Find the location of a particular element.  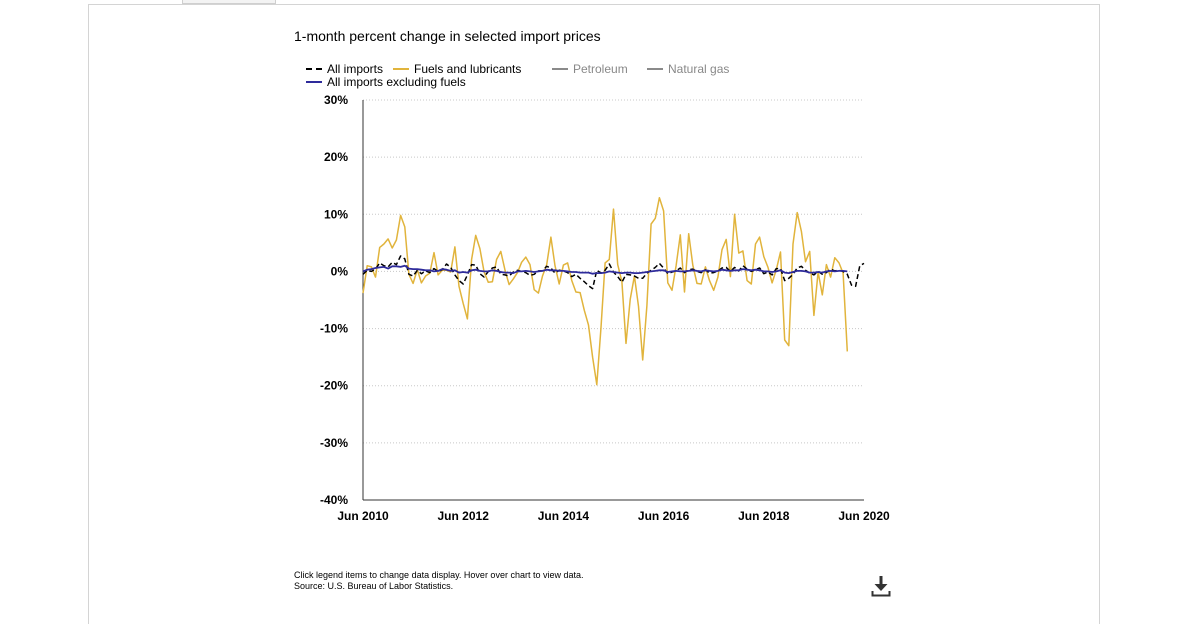

x-tick-label: Jun 2014 is located at coordinates (564, 516).